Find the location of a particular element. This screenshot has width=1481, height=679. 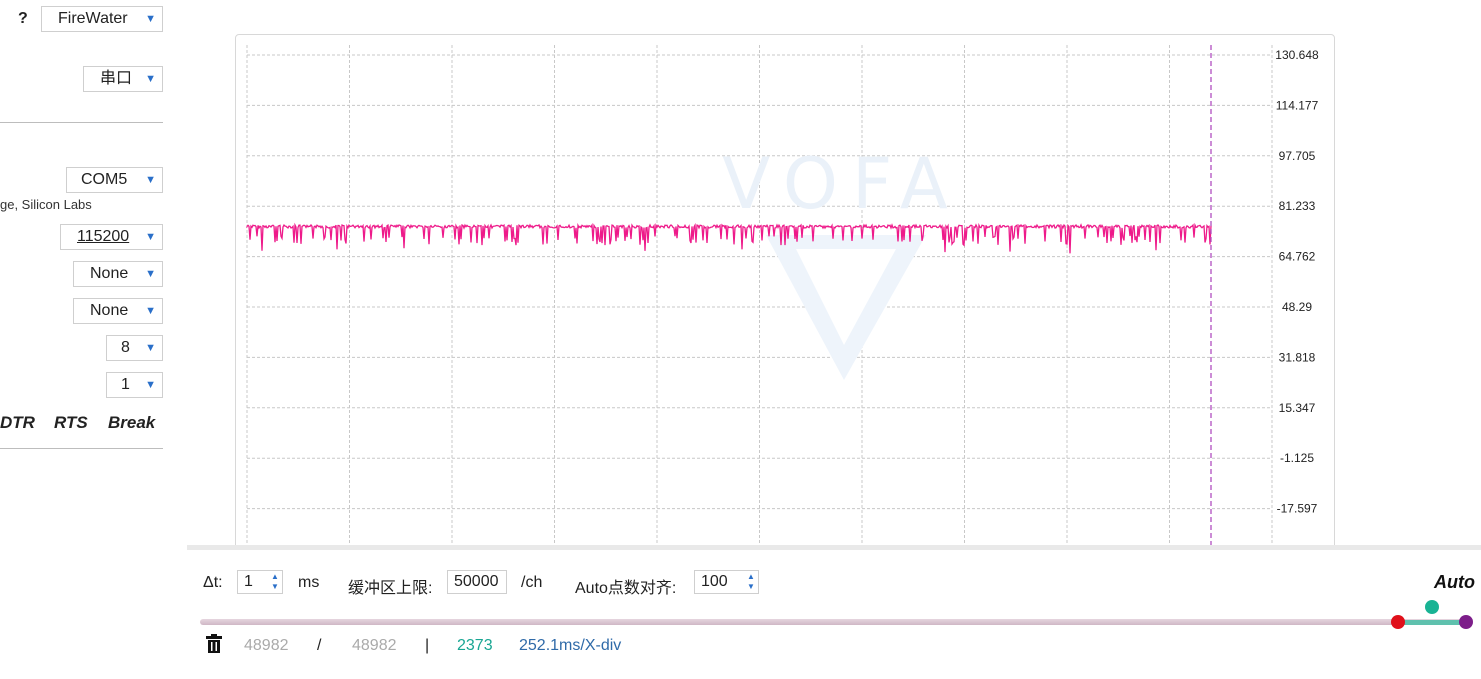

parity-value: None is located at coordinates (109, 310).